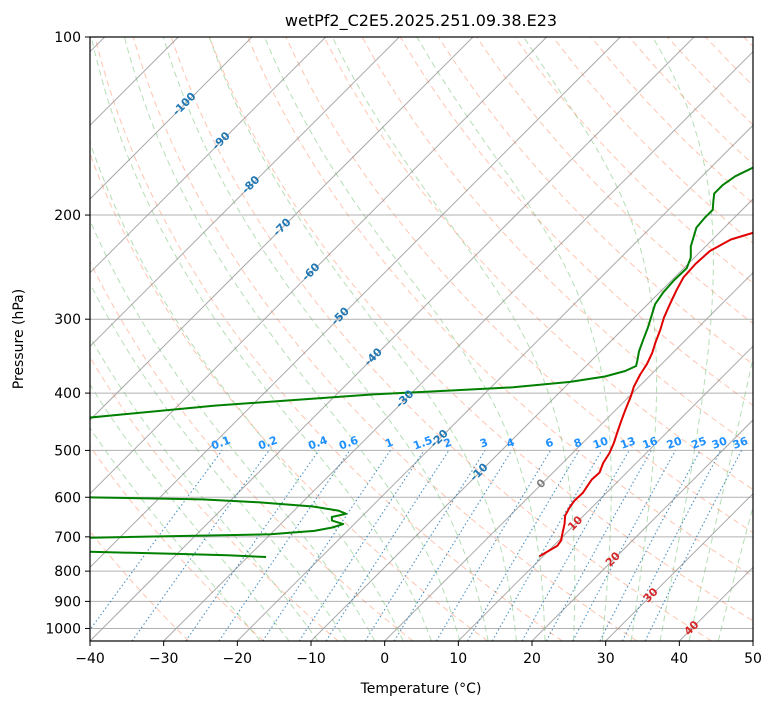 This screenshot has width=775, height=708. What do you see at coordinates (19, 339) in the screenshot?
I see `y-axis-title: Pressure (hPa)` at bounding box center [19, 339].